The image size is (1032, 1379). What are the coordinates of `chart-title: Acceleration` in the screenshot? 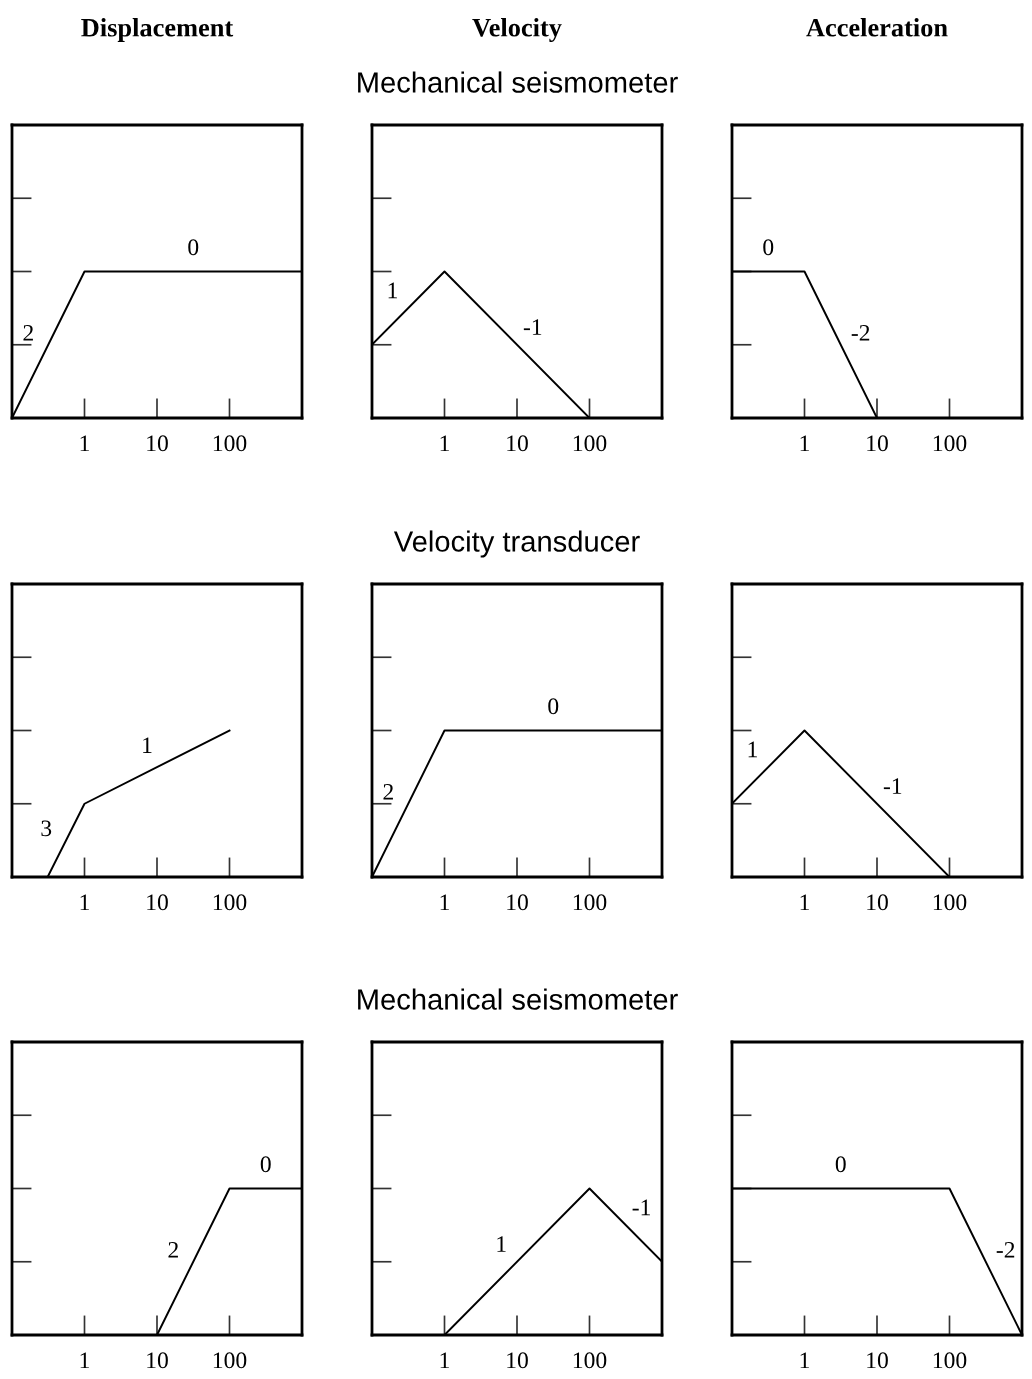 It's located at (877, 27).